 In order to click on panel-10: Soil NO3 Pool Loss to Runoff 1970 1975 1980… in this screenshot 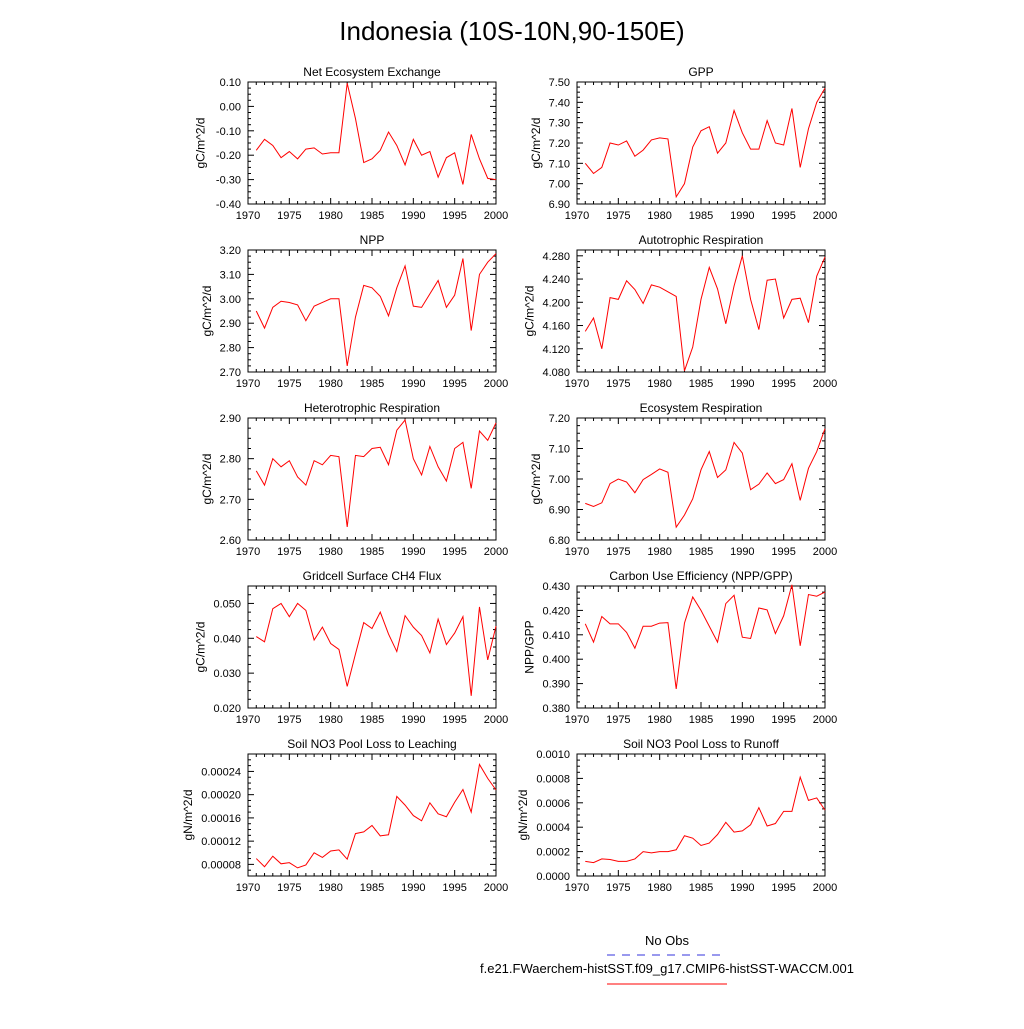, I will do `click(676, 815)`.